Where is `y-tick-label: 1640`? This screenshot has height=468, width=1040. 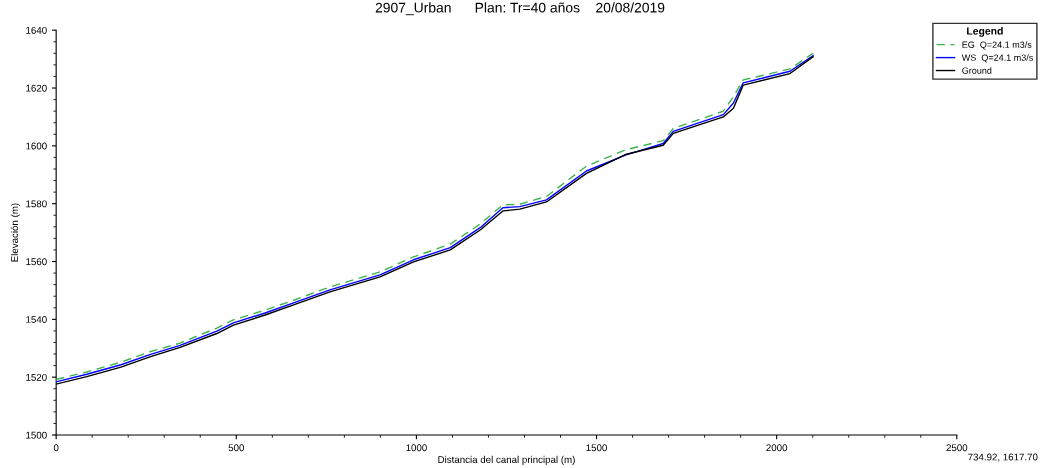
y-tick-label: 1640 is located at coordinates (36, 30).